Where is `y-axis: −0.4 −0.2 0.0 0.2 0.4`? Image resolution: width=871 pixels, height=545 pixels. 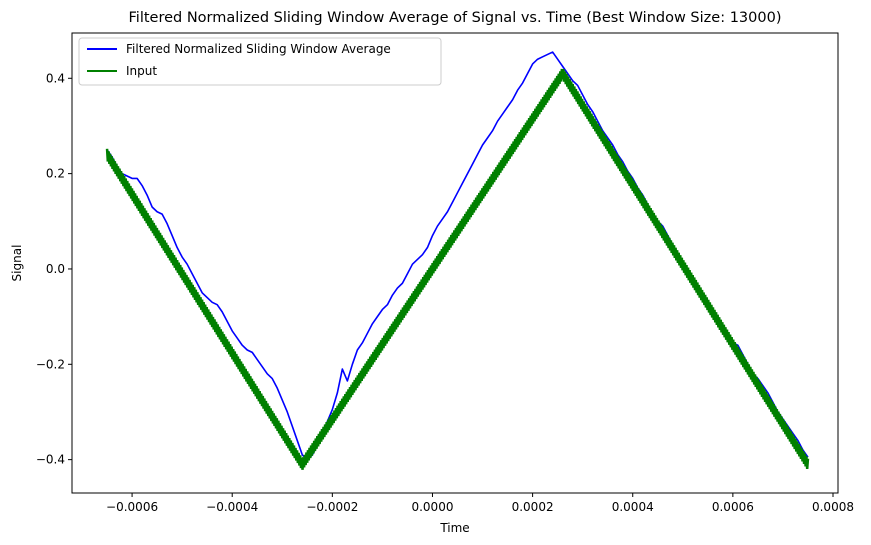 y-axis: −0.4 −0.2 0.0 0.2 0.4 is located at coordinates (54, 269).